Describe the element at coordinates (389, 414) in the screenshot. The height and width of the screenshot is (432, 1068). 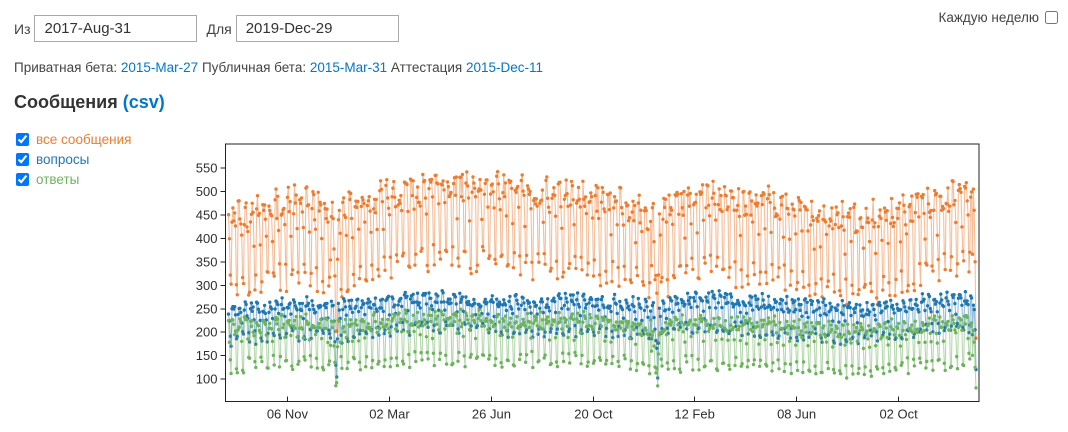
I see `x-axis-tick-label: 02 Mar` at that location.